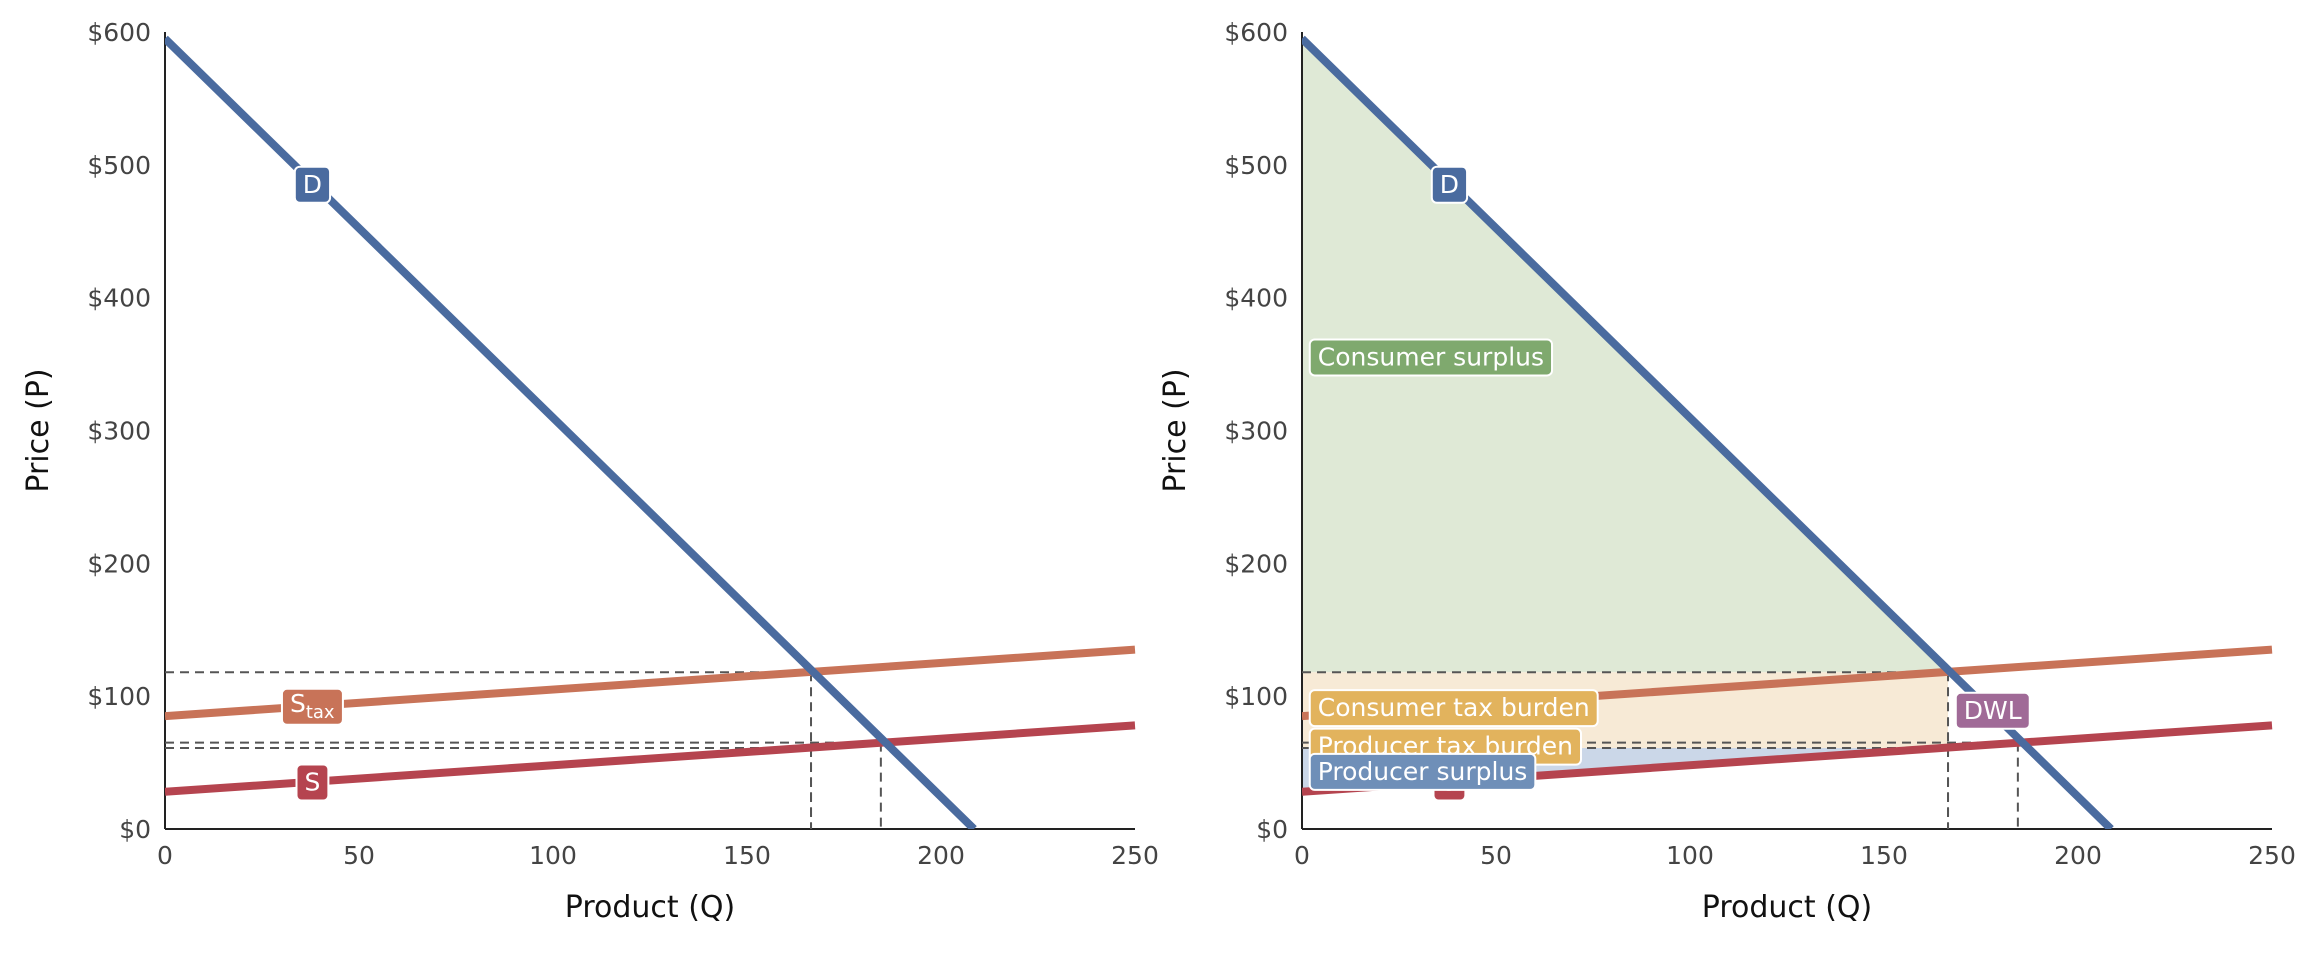  I want to click on series-label-s-text: S, so click(313, 782).